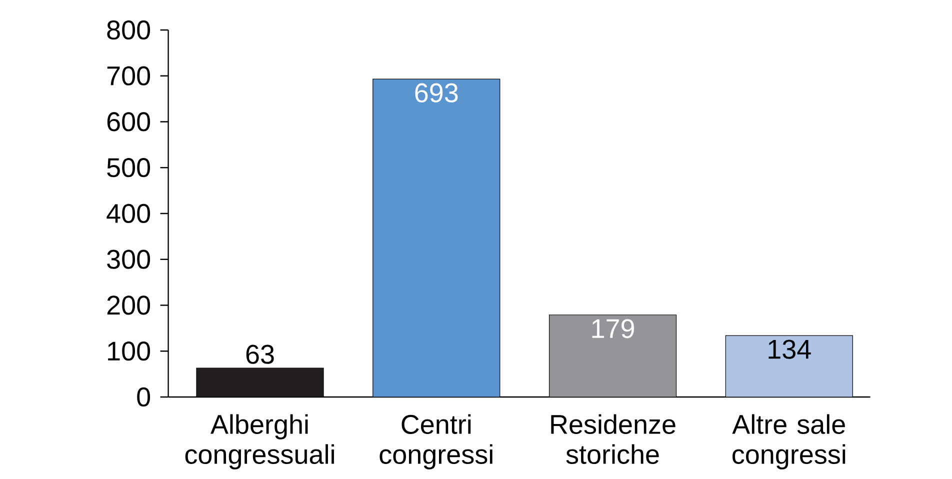 This screenshot has width=952, height=479. I want to click on y-tick-label: 0, so click(143, 397).